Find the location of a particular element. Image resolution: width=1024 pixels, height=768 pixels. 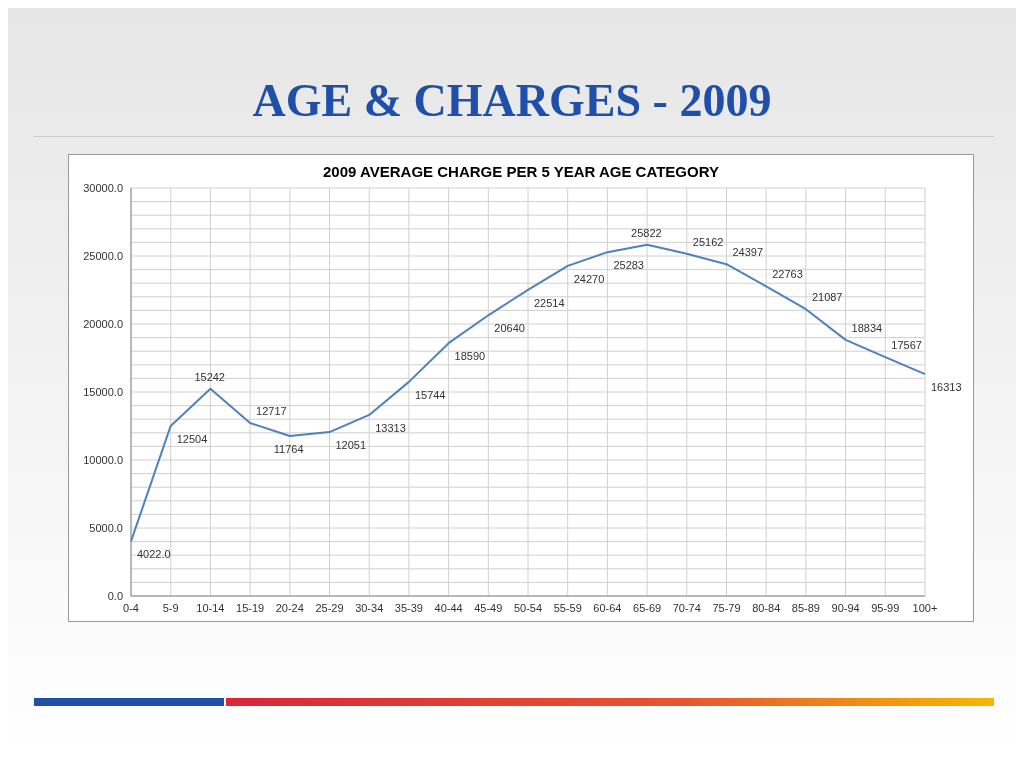

x-tick-label: 30-34 is located at coordinates (369, 607).